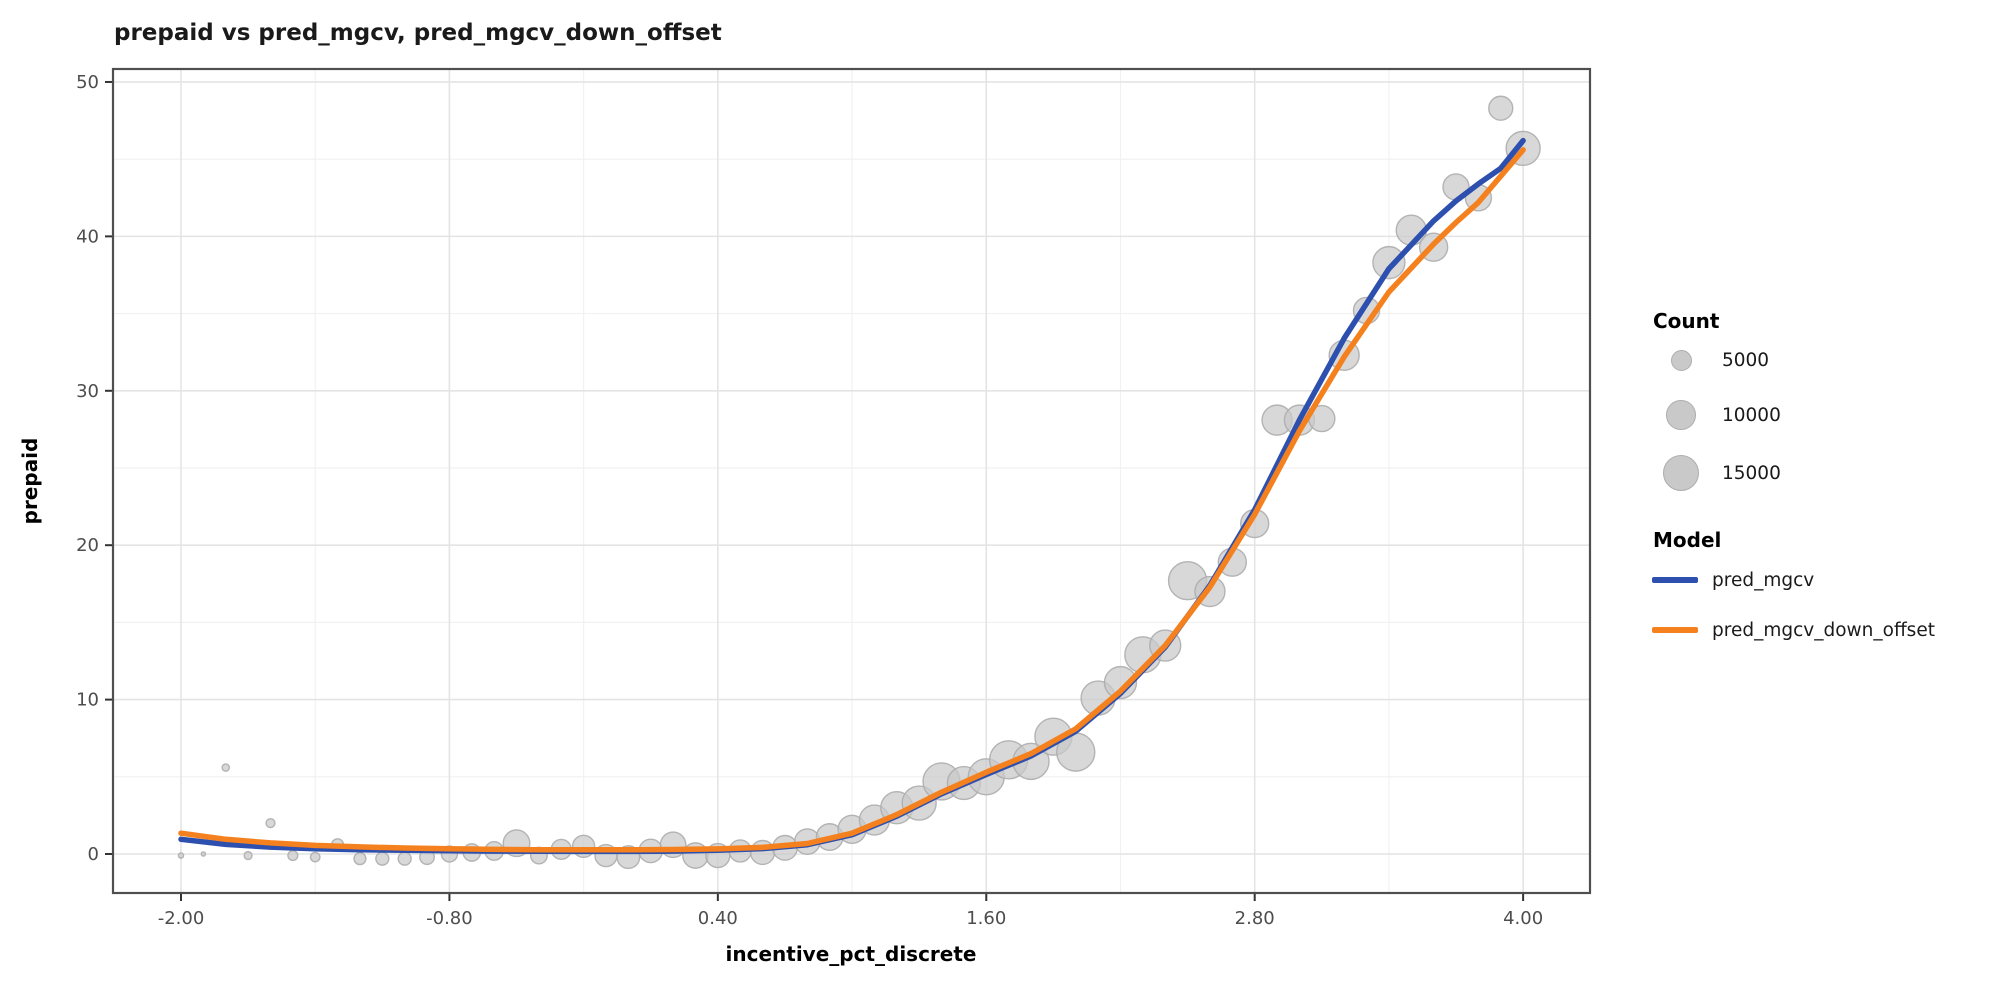  Describe the element at coordinates (87, 236) in the screenshot. I see `y-tick-label: 40` at that location.